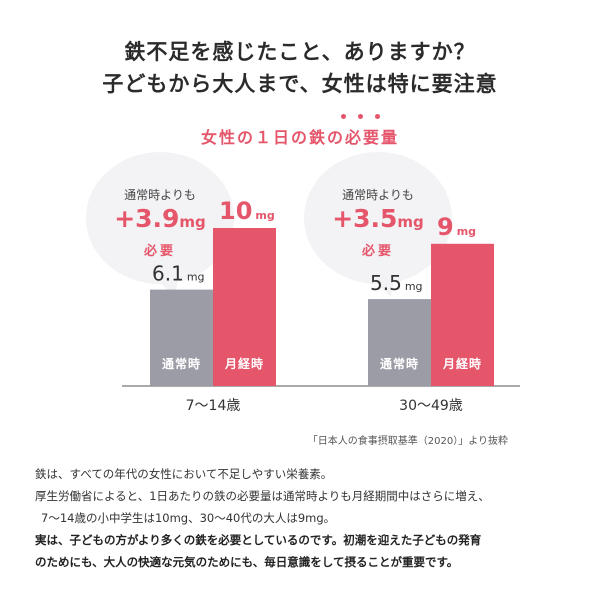 The width and height of the screenshot is (600, 600). What do you see at coordinates (299, 137) in the screenshot?
I see `chart-title: 女性の１日の鉄の必要量` at bounding box center [299, 137].